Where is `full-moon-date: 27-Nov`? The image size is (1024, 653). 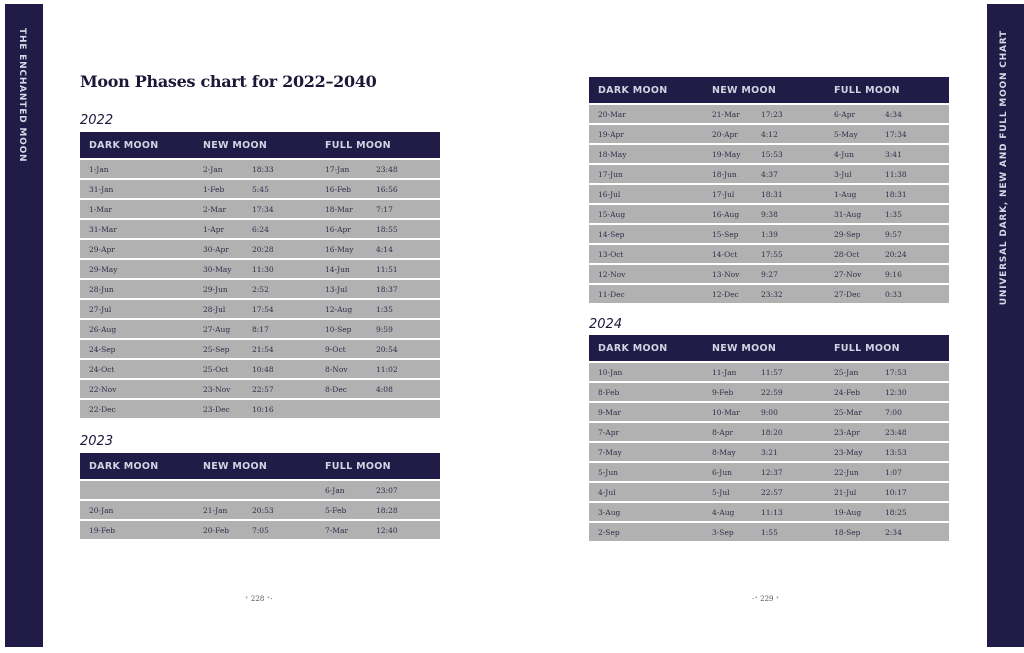 full-moon-date: 27-Nov is located at coordinates (848, 274).